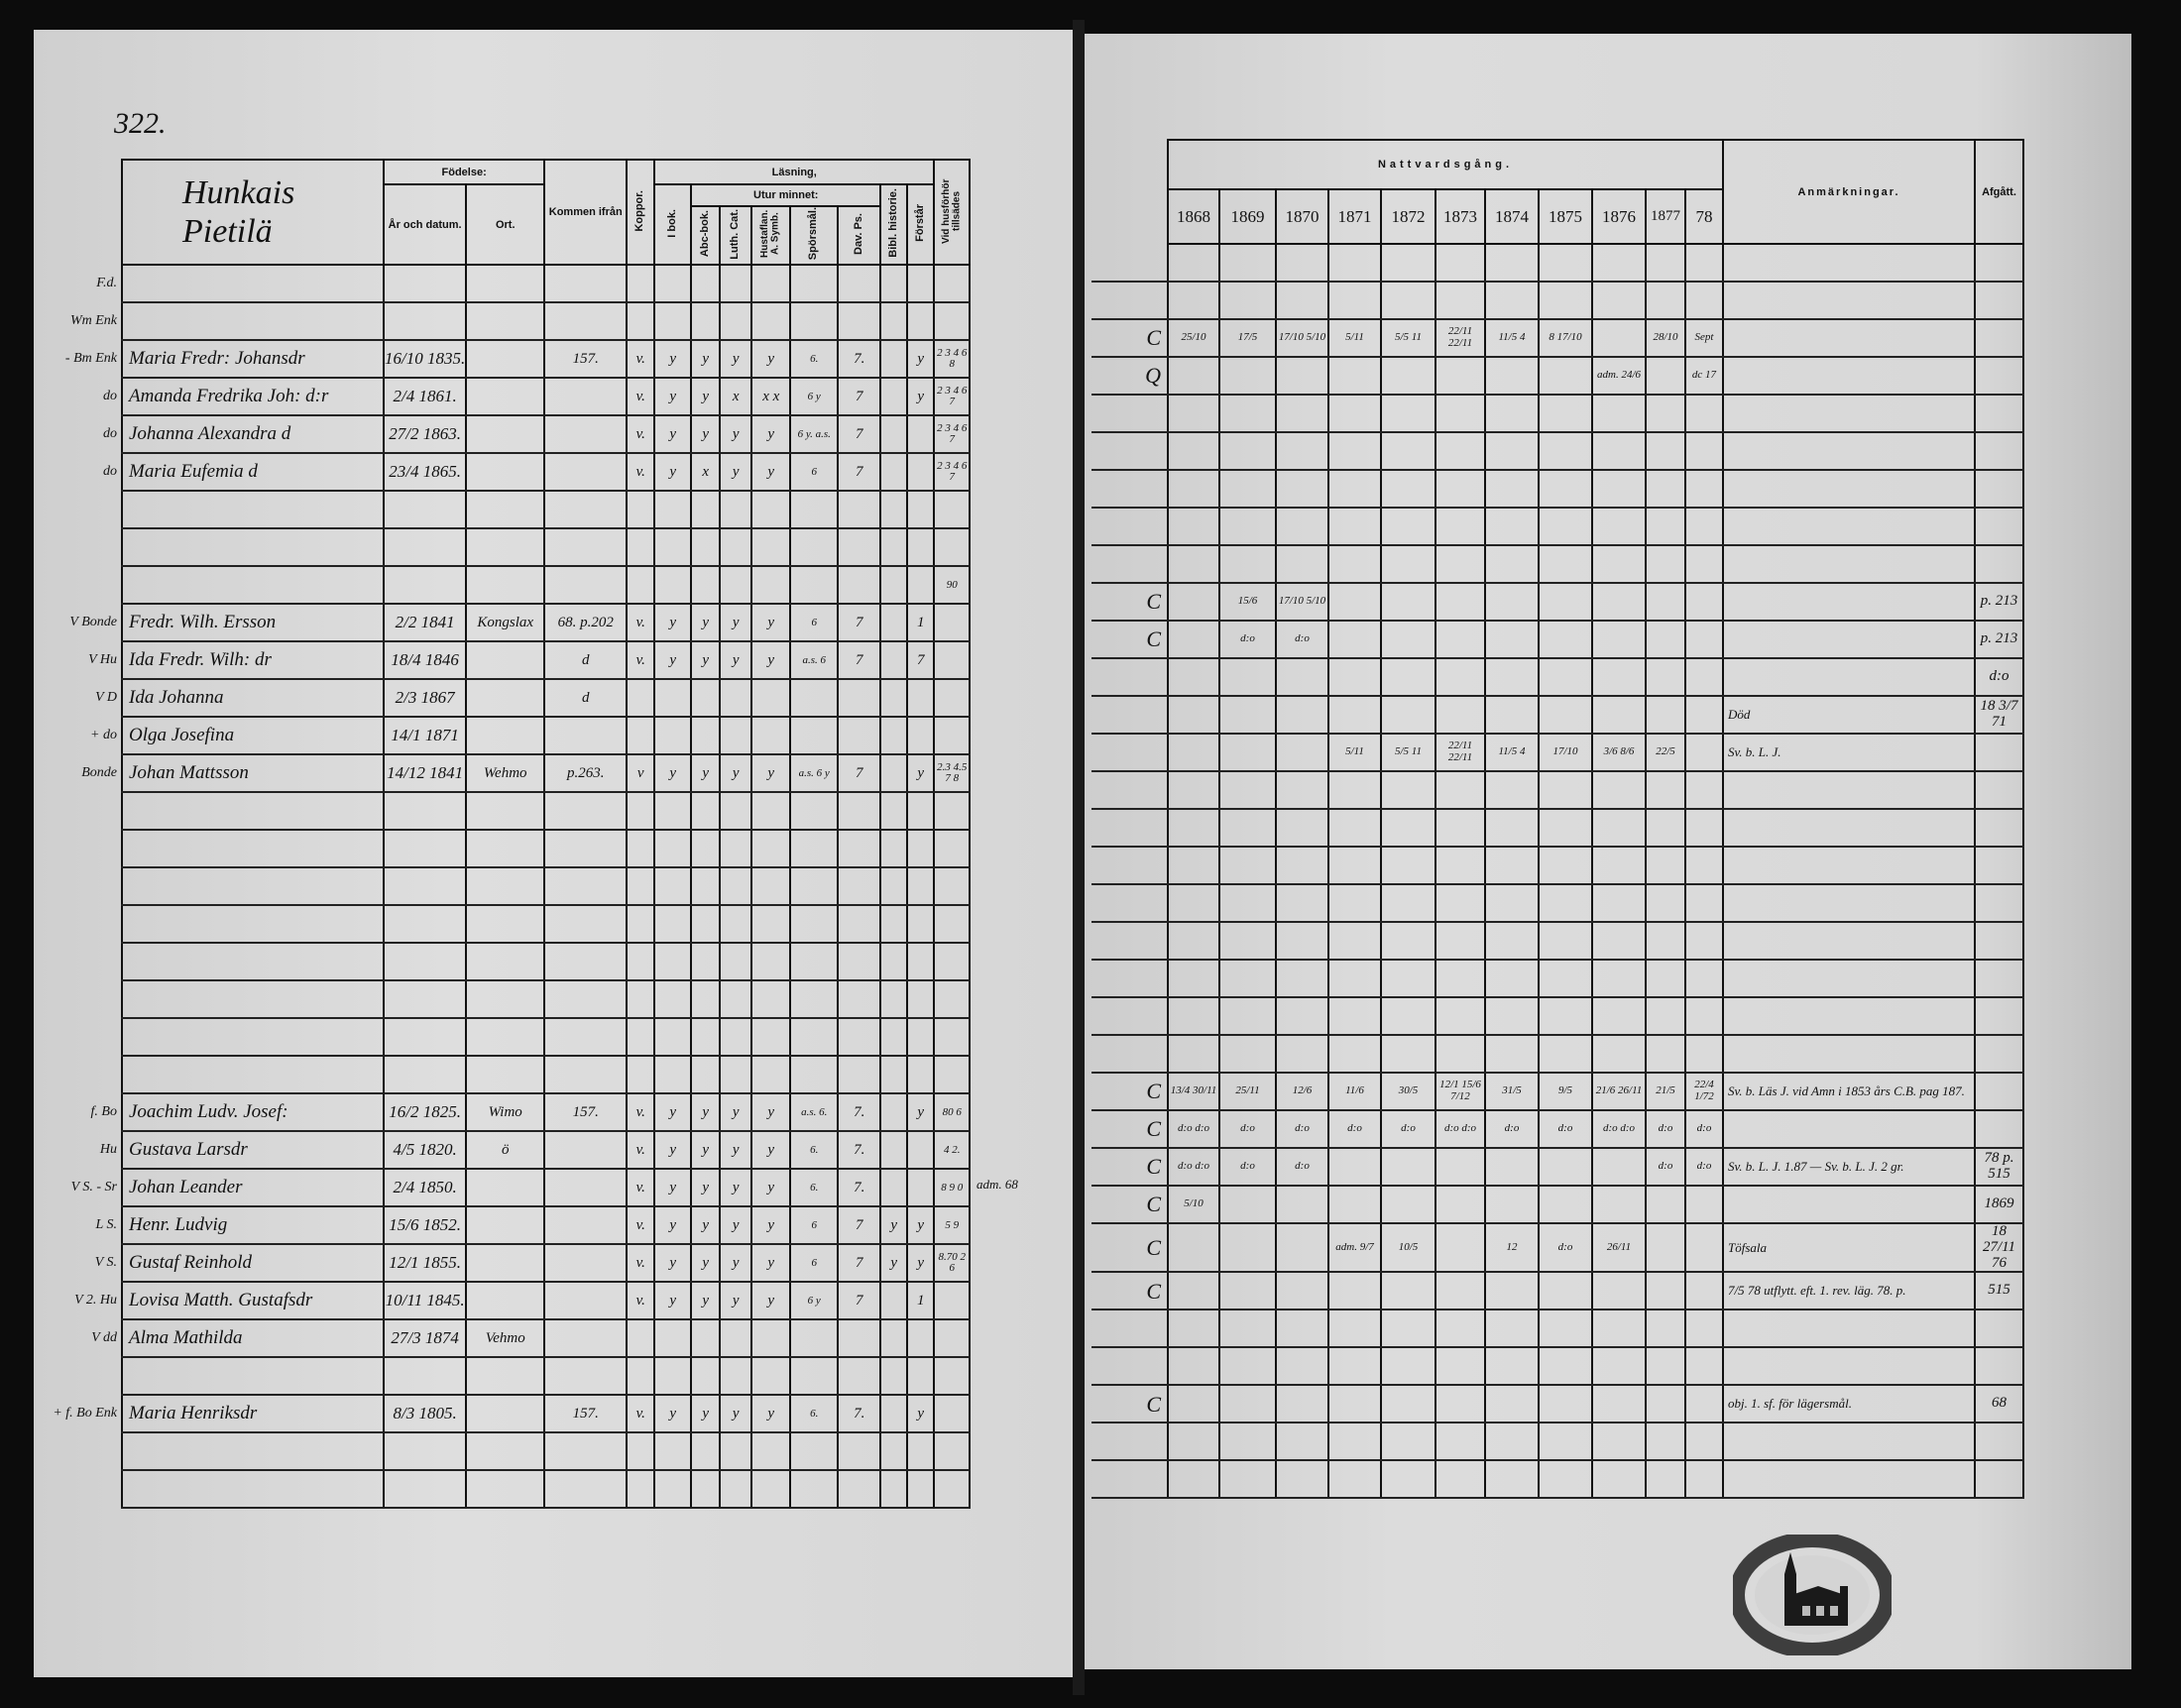  Describe the element at coordinates (506, 284) in the screenshot. I see `person-row: F.d.` at that location.